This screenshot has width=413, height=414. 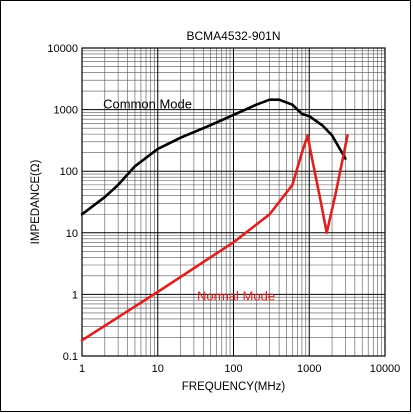 I want to click on x-tick-label: 1, so click(x=82, y=369).